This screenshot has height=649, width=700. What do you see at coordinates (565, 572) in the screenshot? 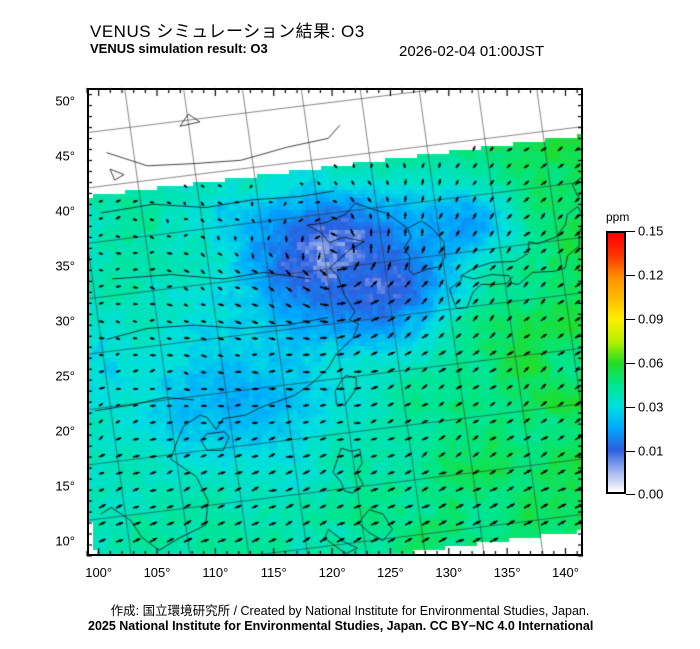
I see `x-axis-tick-label: 140°` at bounding box center [565, 572].